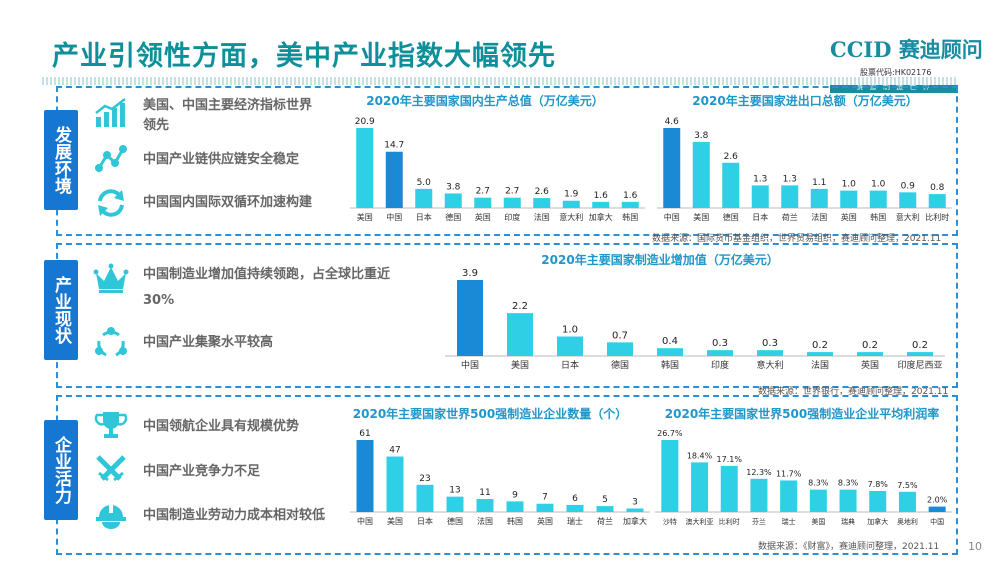 This screenshot has height=562, width=1000. I want to click on section-tab-label: 产业现状, so click(61, 310).